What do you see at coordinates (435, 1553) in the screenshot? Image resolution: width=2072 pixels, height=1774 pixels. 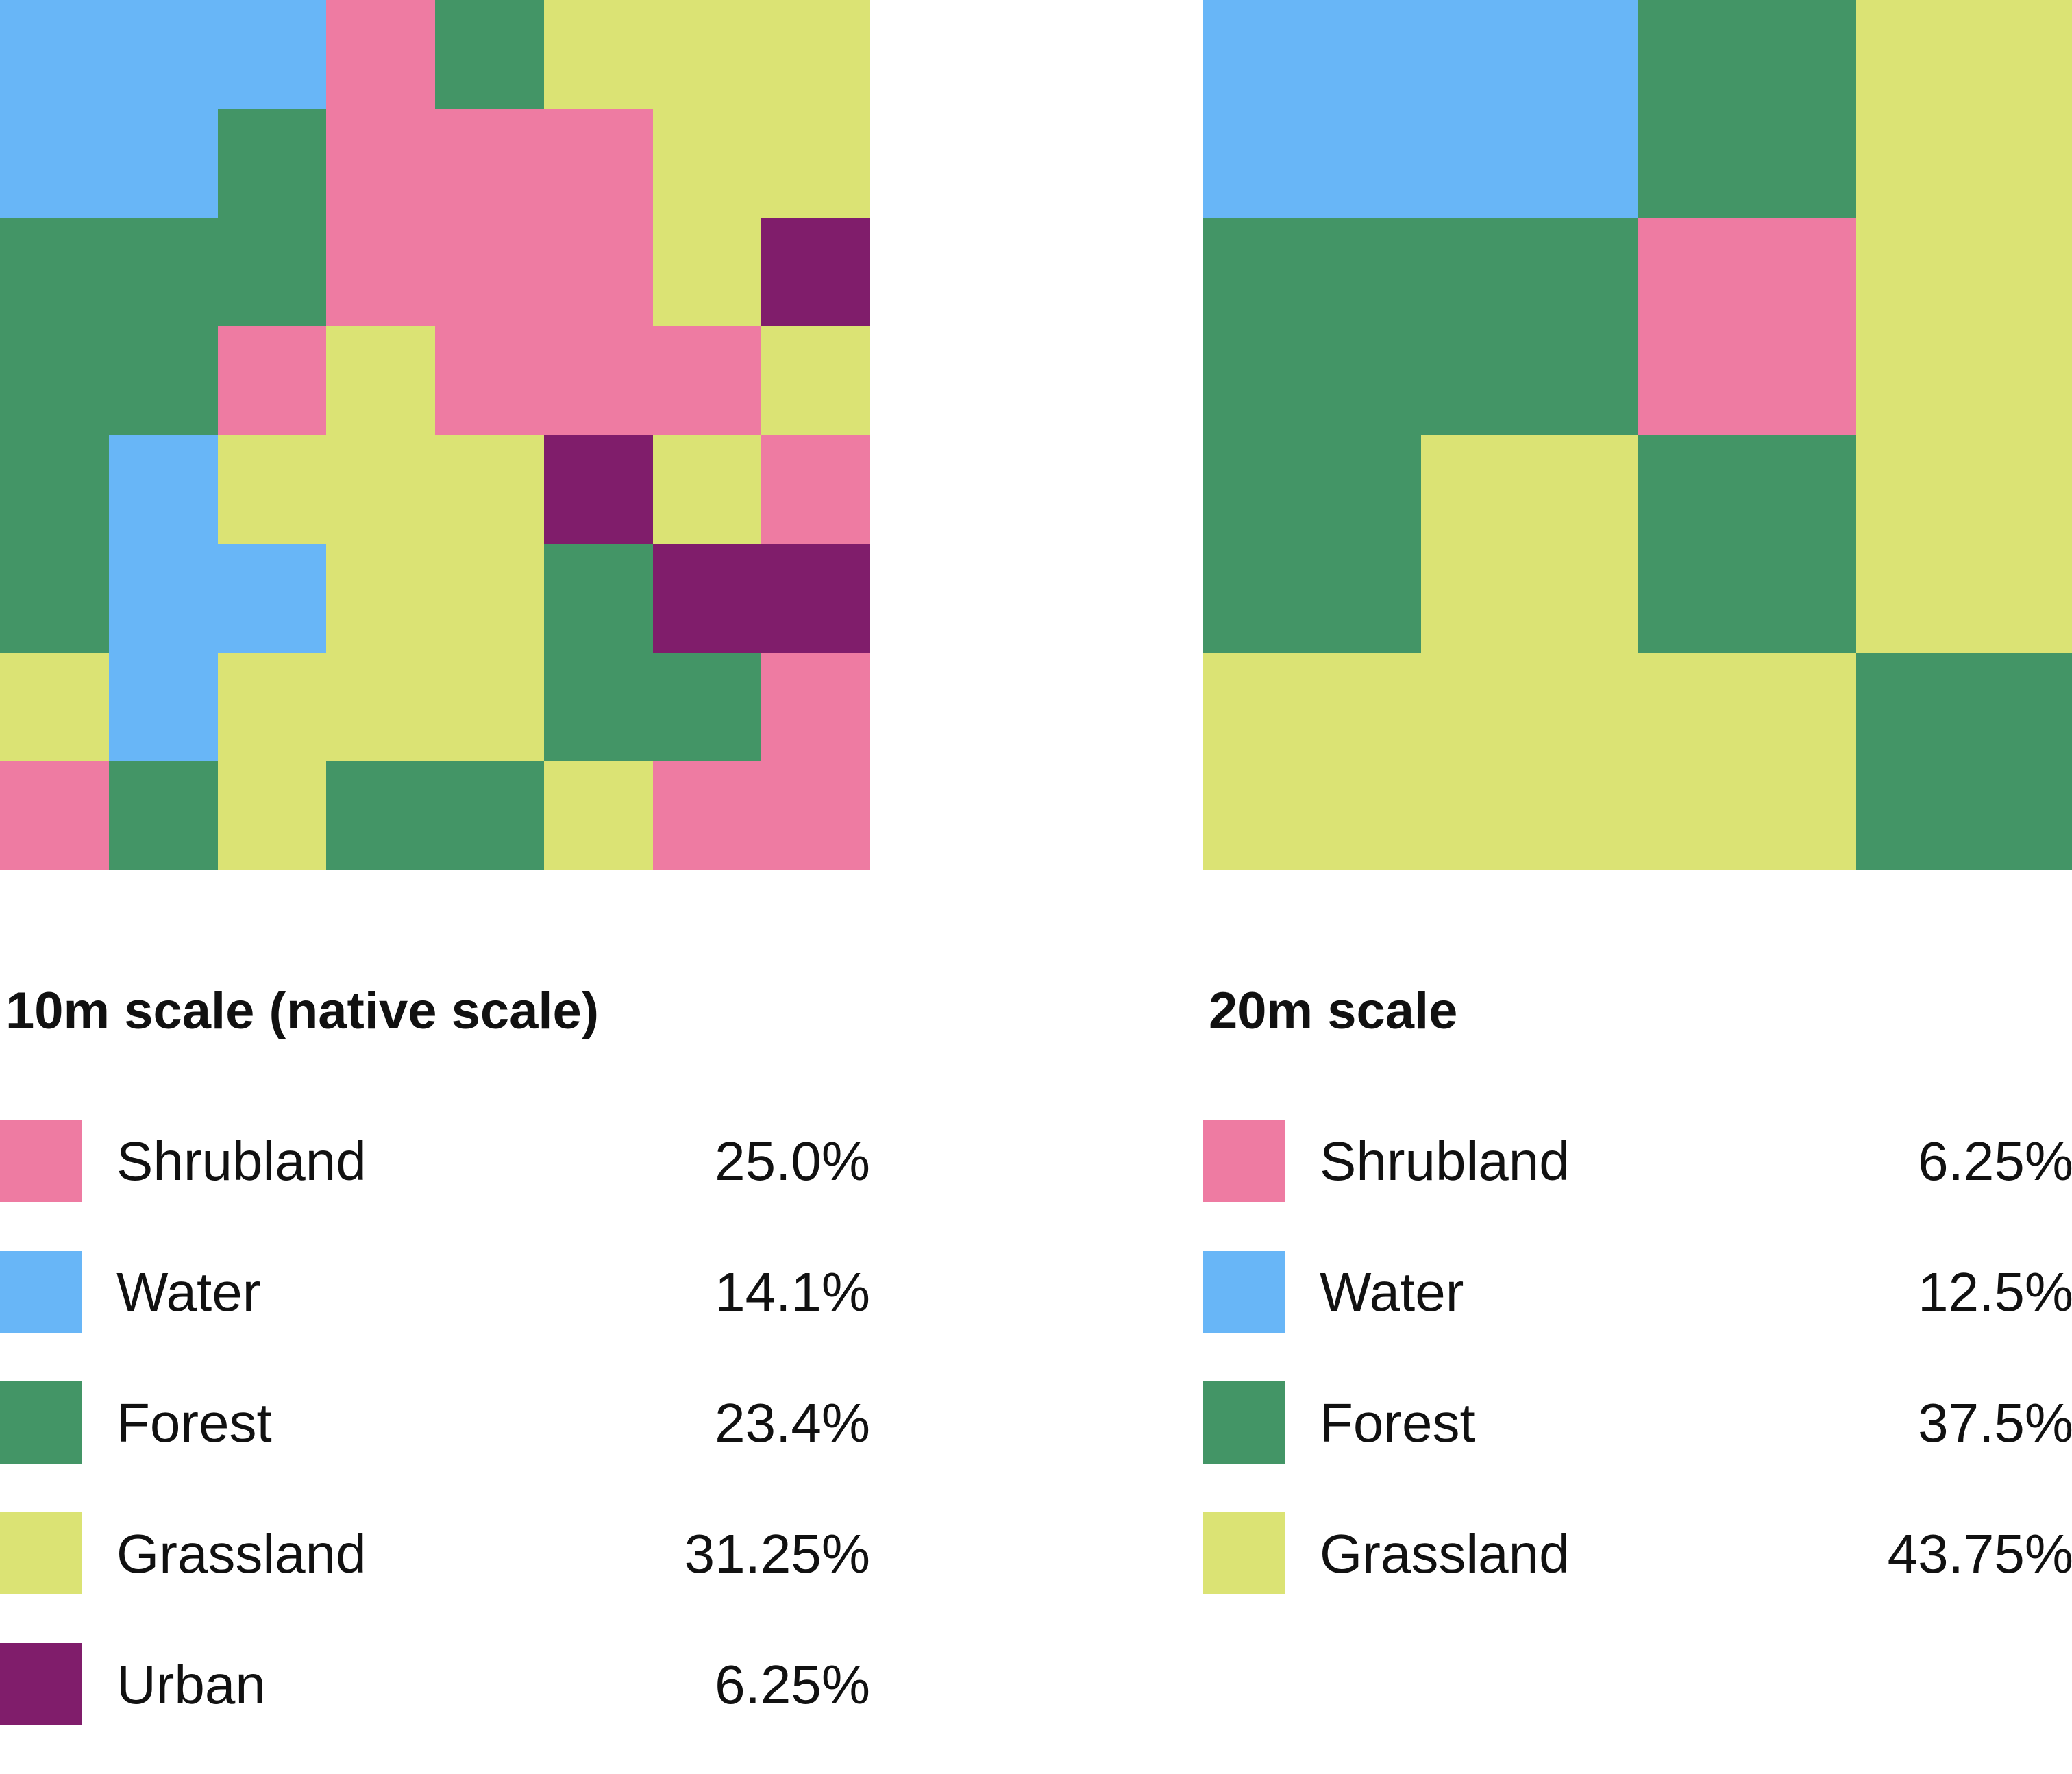 I see `legend-row-grassland: Grassland 31.25%` at bounding box center [435, 1553].